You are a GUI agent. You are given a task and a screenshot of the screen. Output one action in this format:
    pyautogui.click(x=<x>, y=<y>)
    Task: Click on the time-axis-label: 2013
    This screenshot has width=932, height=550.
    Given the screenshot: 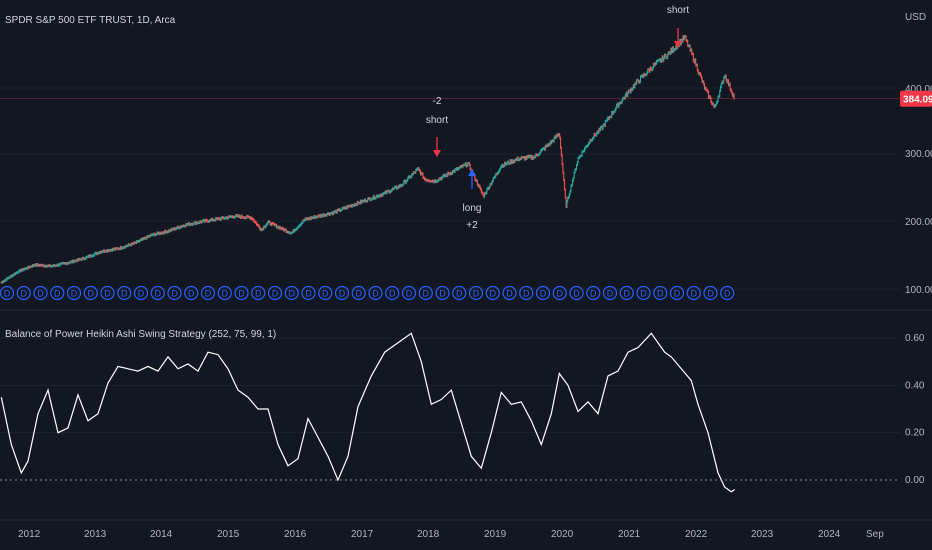 What is the action you would take?
    pyautogui.click(x=95, y=534)
    